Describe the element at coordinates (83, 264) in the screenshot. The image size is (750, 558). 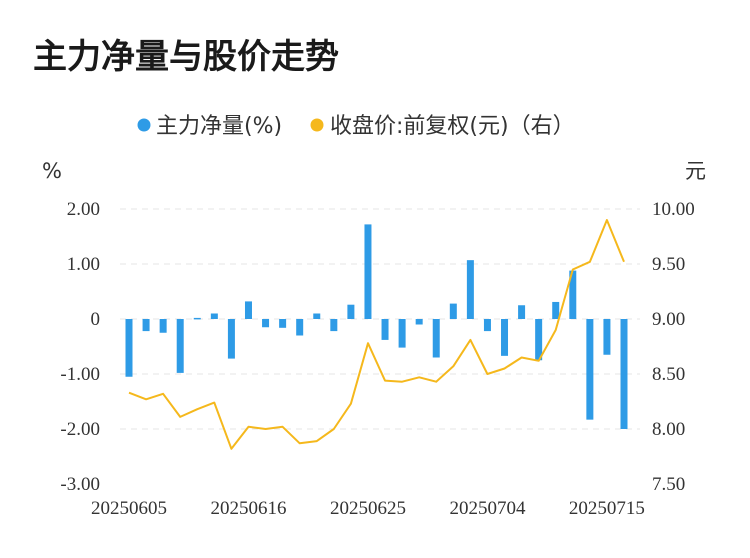
I see `left-tick-label: 1.00` at that location.